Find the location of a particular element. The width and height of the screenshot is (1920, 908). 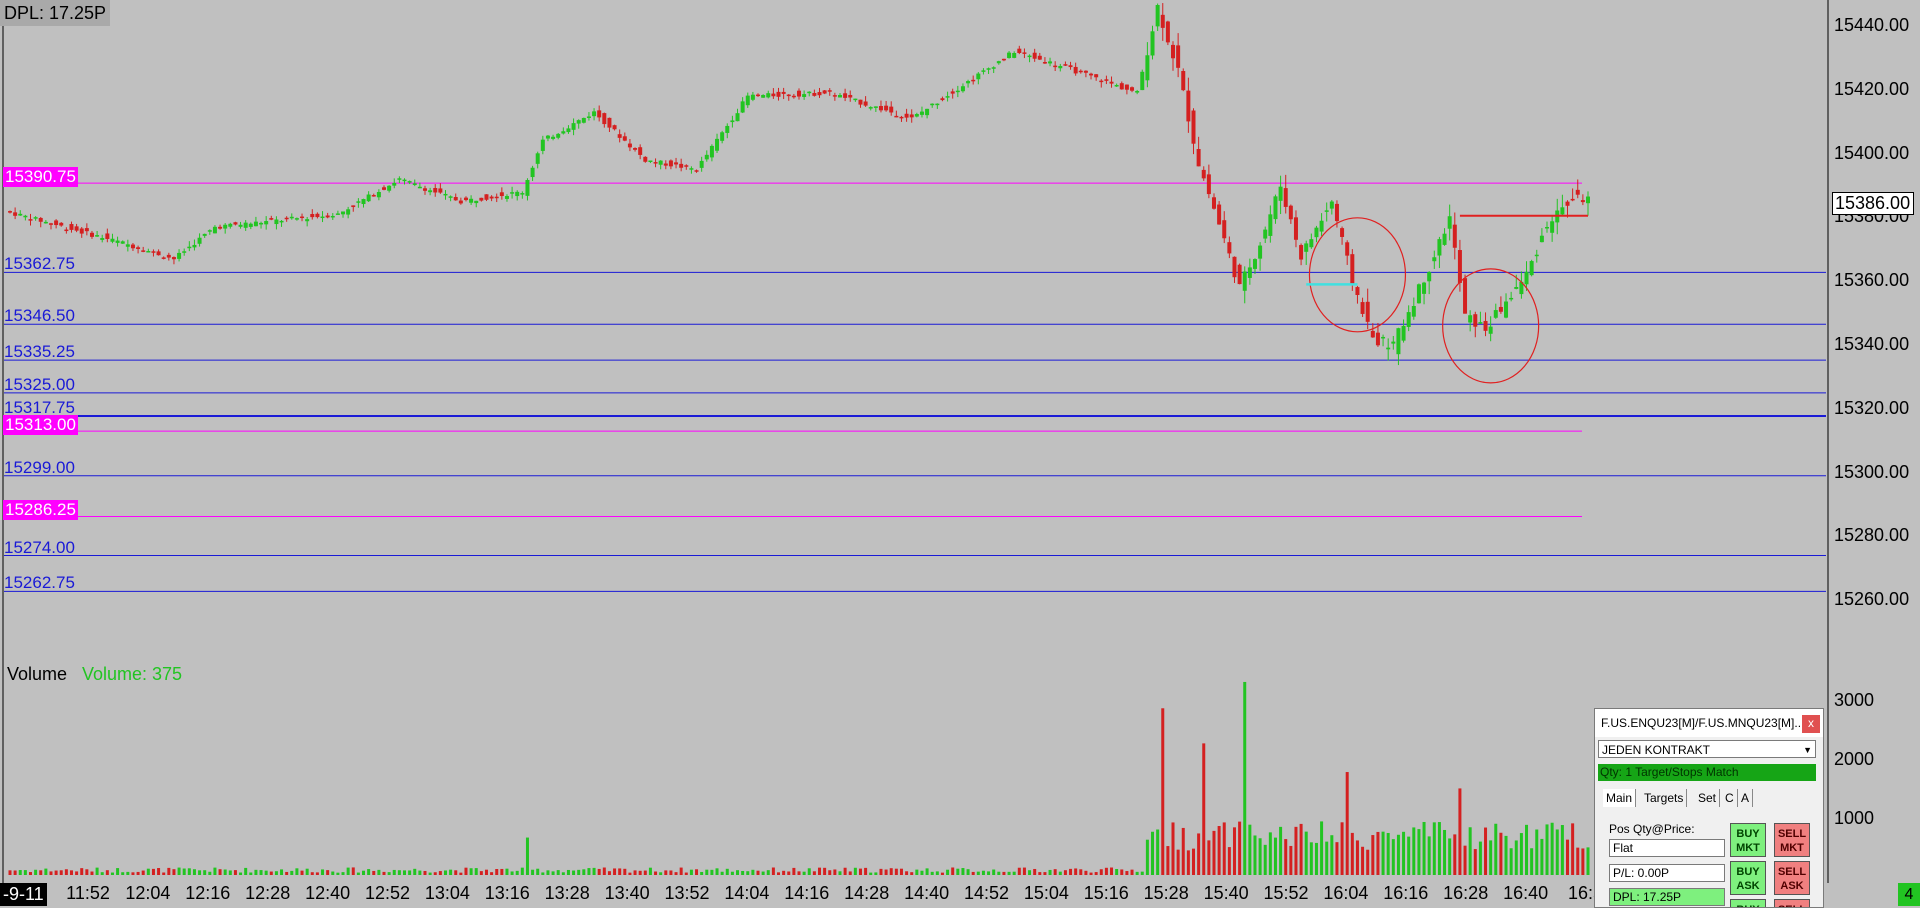

tab-targets: Targets is located at coordinates (1664, 798).